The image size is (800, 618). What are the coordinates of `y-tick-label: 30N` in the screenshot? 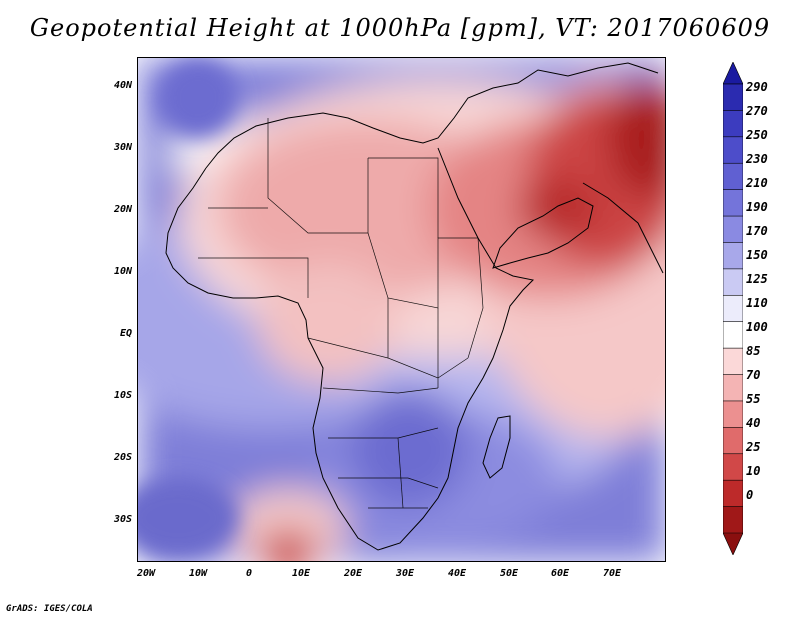 It's located at (122, 147).